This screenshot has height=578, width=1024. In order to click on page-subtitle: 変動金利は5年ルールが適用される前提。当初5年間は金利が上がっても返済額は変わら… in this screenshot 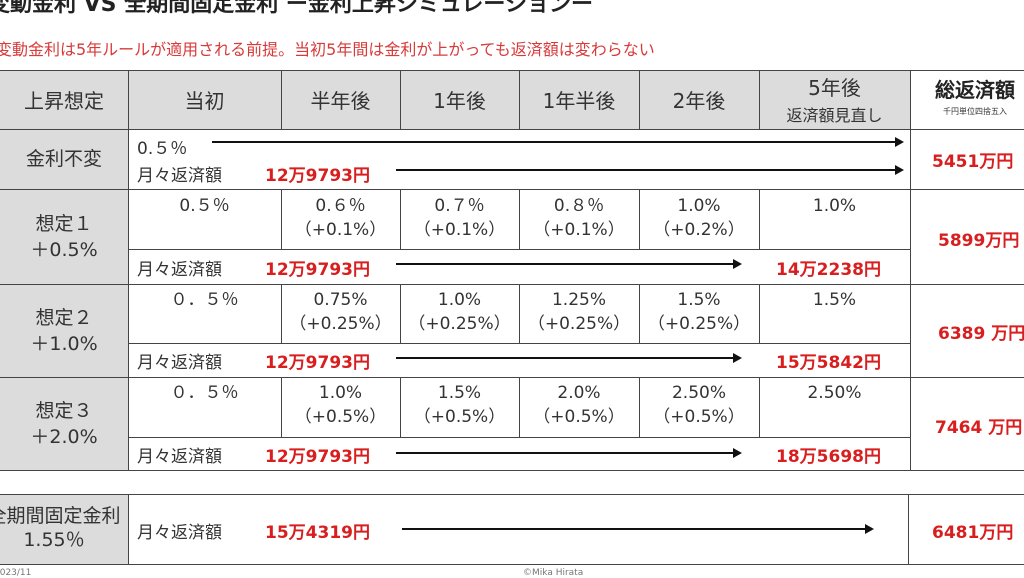, I will do `click(327, 49)`.